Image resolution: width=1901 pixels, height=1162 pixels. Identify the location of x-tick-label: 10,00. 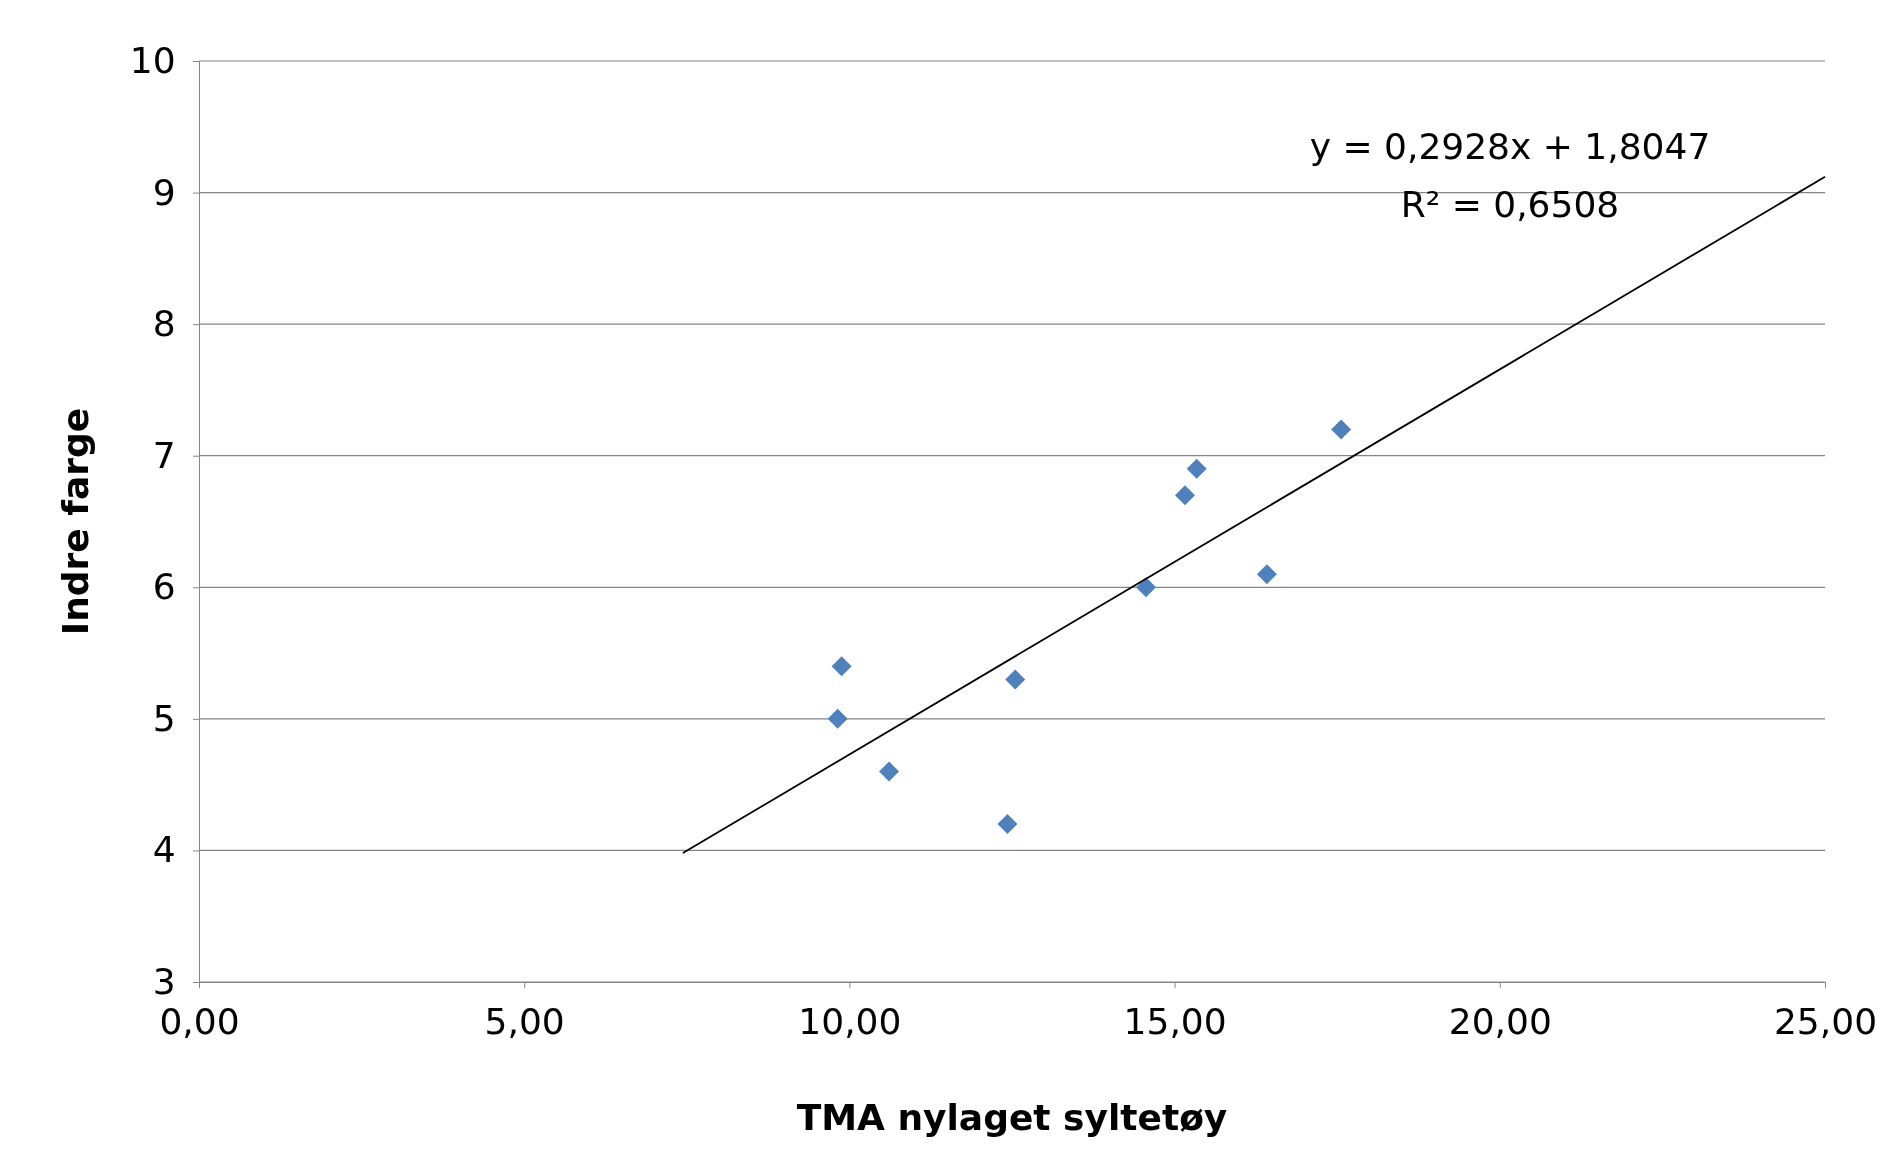
(850, 1022).